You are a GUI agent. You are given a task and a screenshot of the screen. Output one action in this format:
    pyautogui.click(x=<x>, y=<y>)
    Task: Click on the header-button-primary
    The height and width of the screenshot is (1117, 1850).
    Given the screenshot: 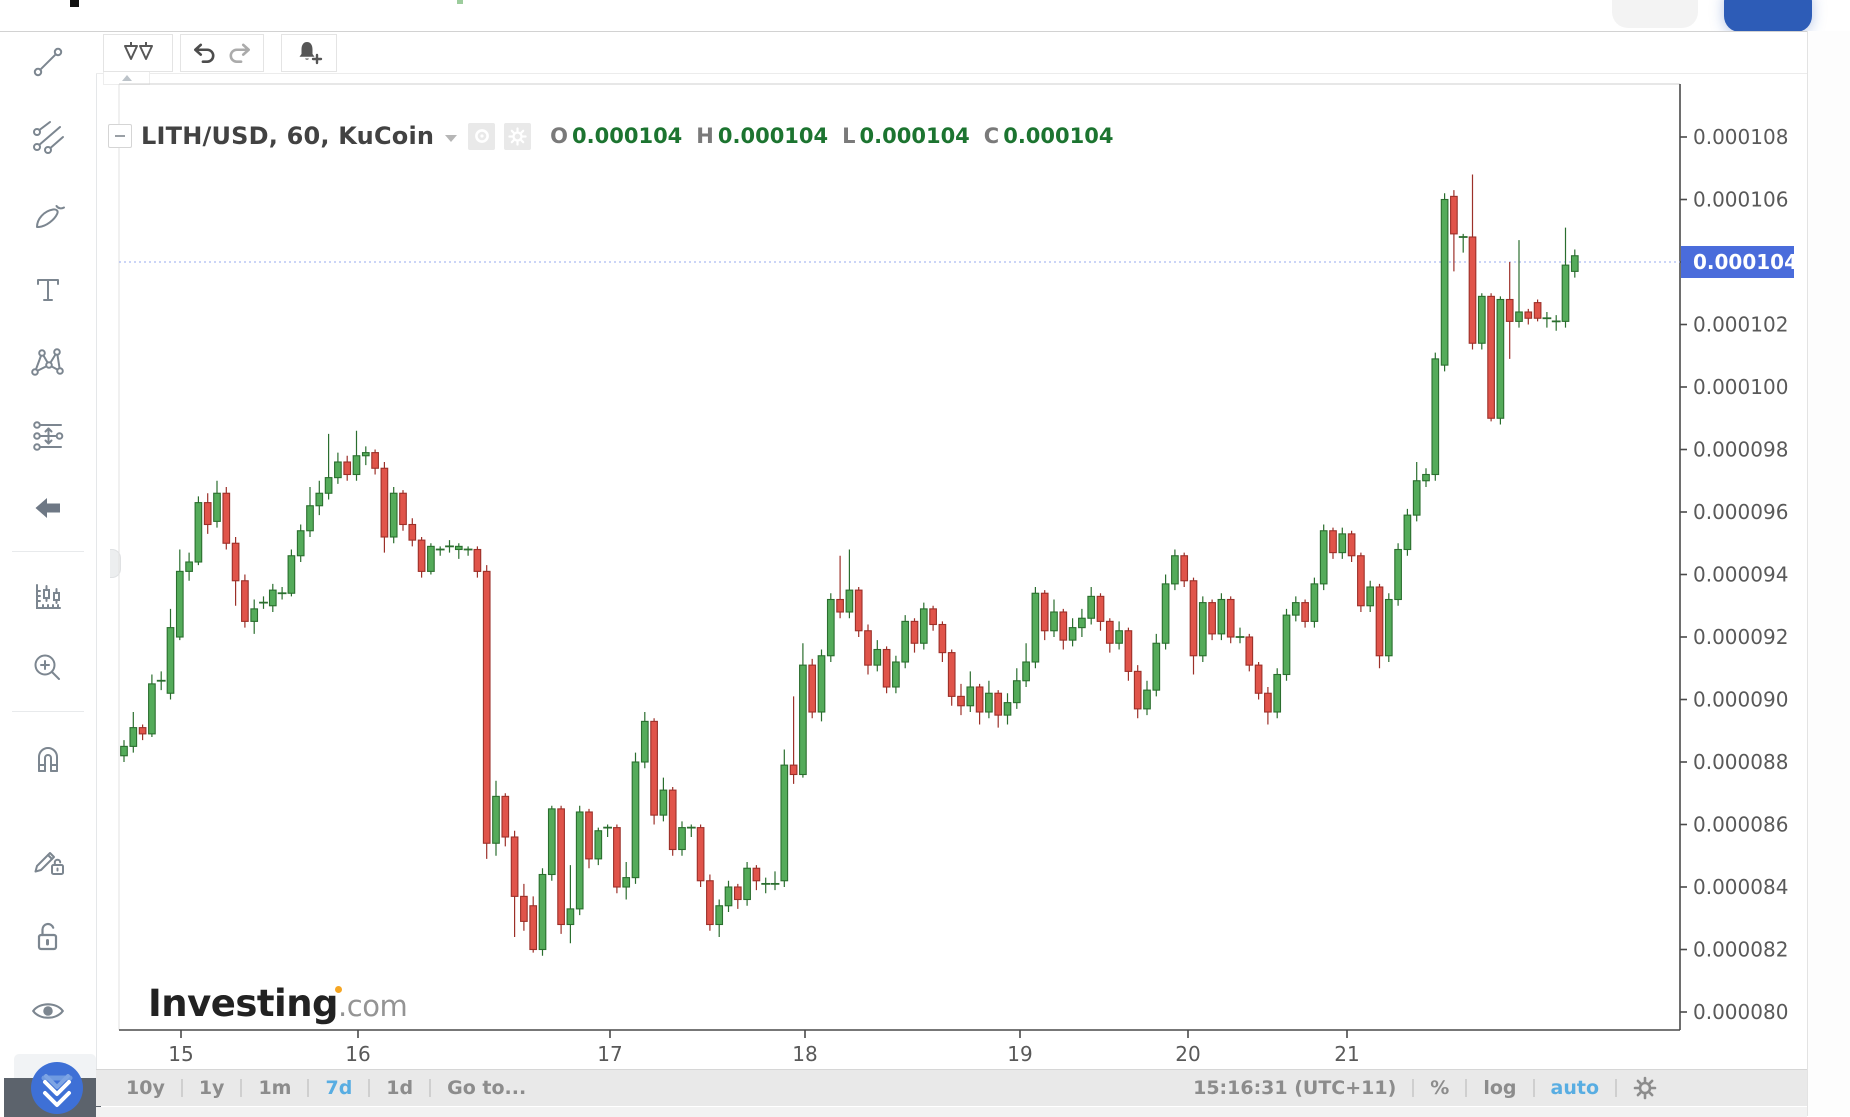 What is the action you would take?
    pyautogui.click(x=1768, y=16)
    